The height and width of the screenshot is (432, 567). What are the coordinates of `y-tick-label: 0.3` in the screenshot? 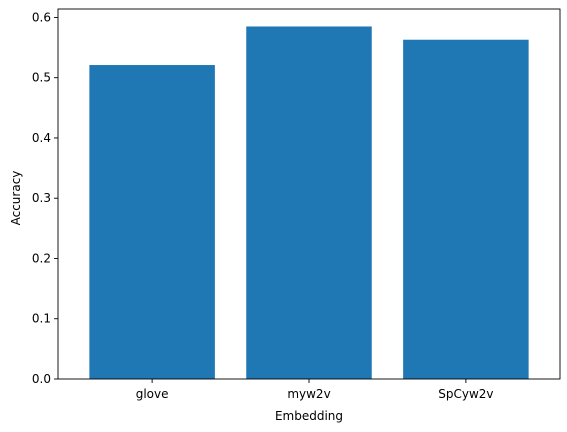 It's located at (41, 198).